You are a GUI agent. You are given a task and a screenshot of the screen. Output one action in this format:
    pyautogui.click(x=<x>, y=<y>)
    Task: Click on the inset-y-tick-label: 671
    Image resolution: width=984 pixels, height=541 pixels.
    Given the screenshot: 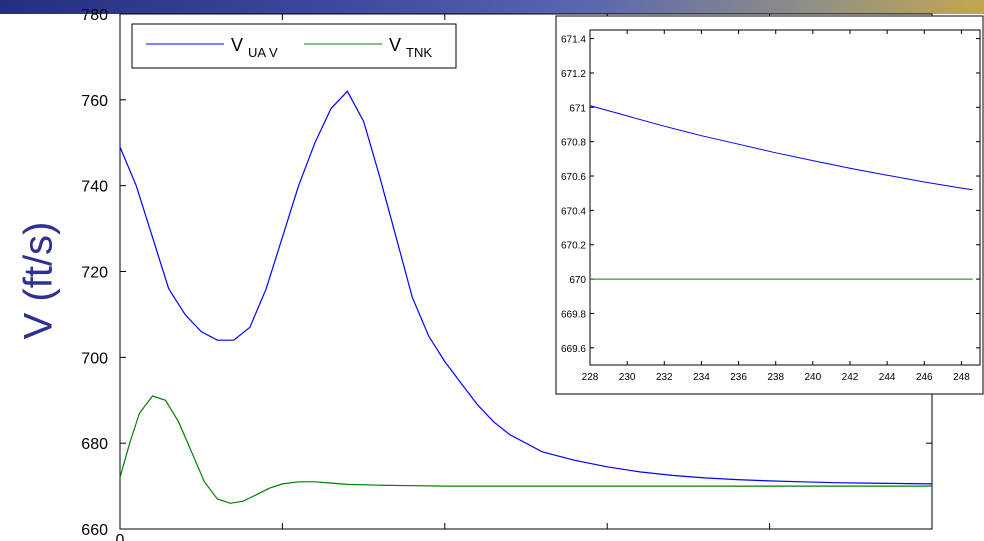 What is the action you would take?
    pyautogui.click(x=577, y=108)
    